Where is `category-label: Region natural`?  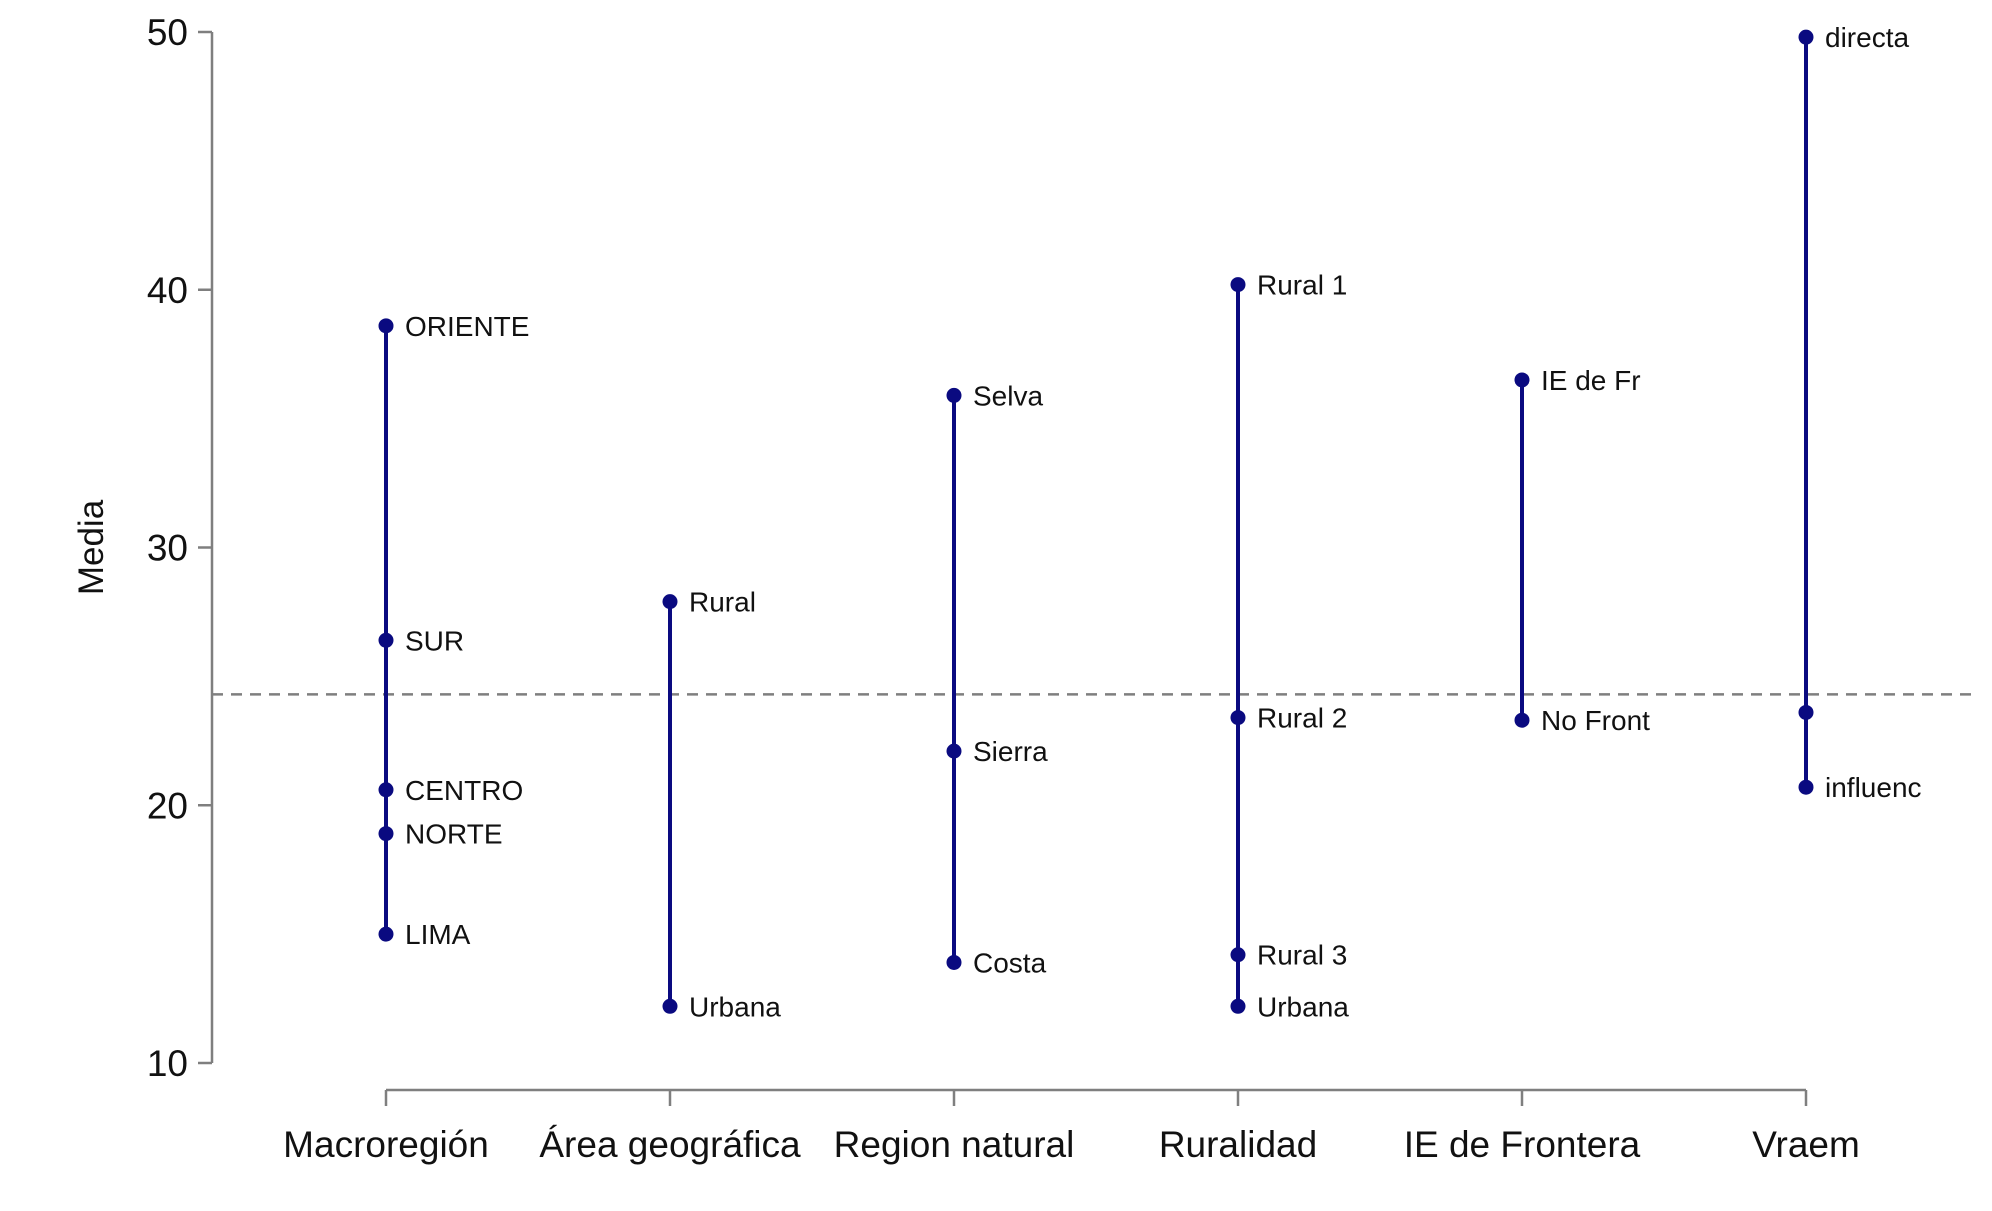 category-label: Region natural is located at coordinates (954, 1144).